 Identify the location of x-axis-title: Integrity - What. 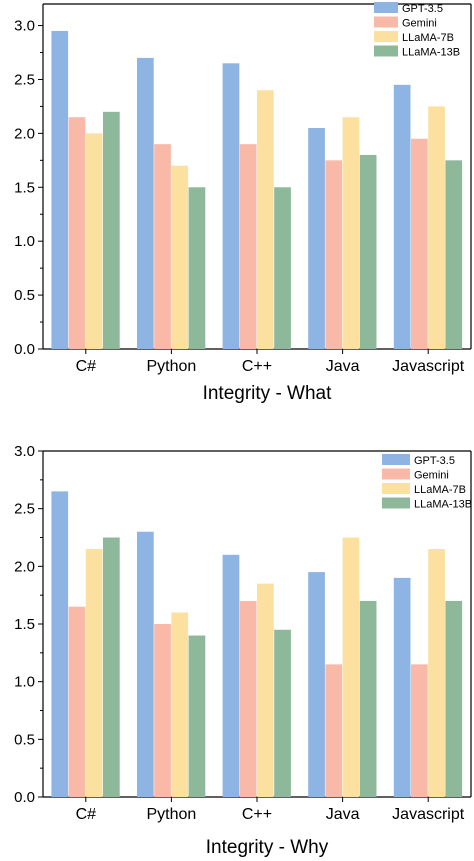
(268, 393).